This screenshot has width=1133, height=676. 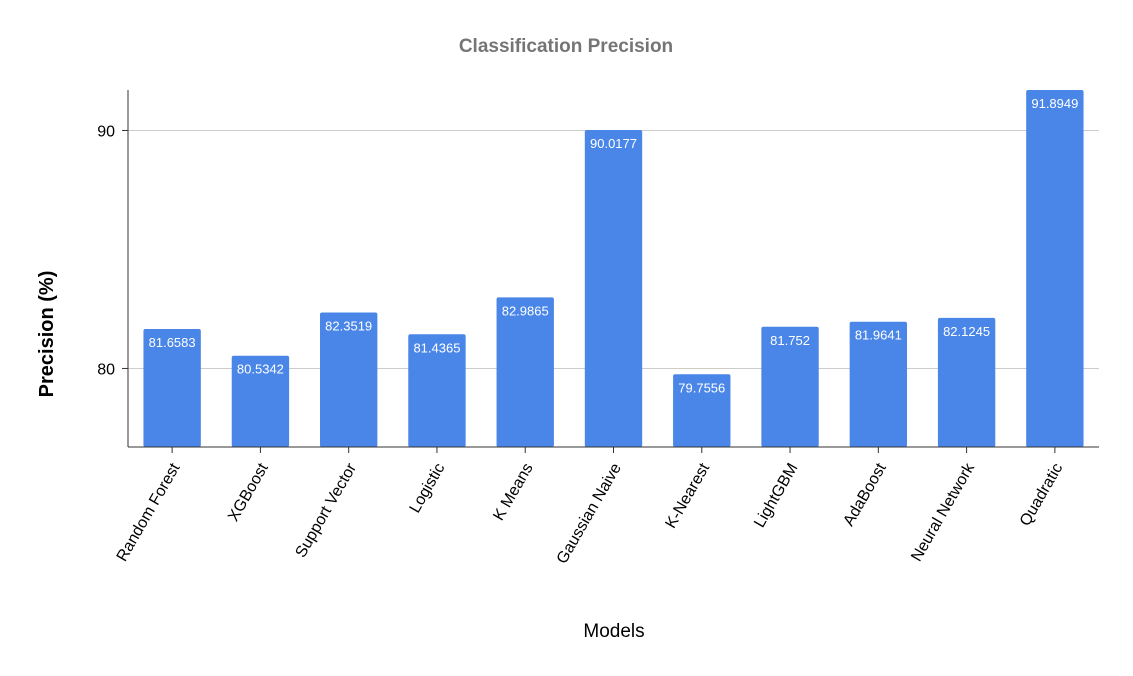 I want to click on data-label: 81.6583, so click(x=172, y=342).